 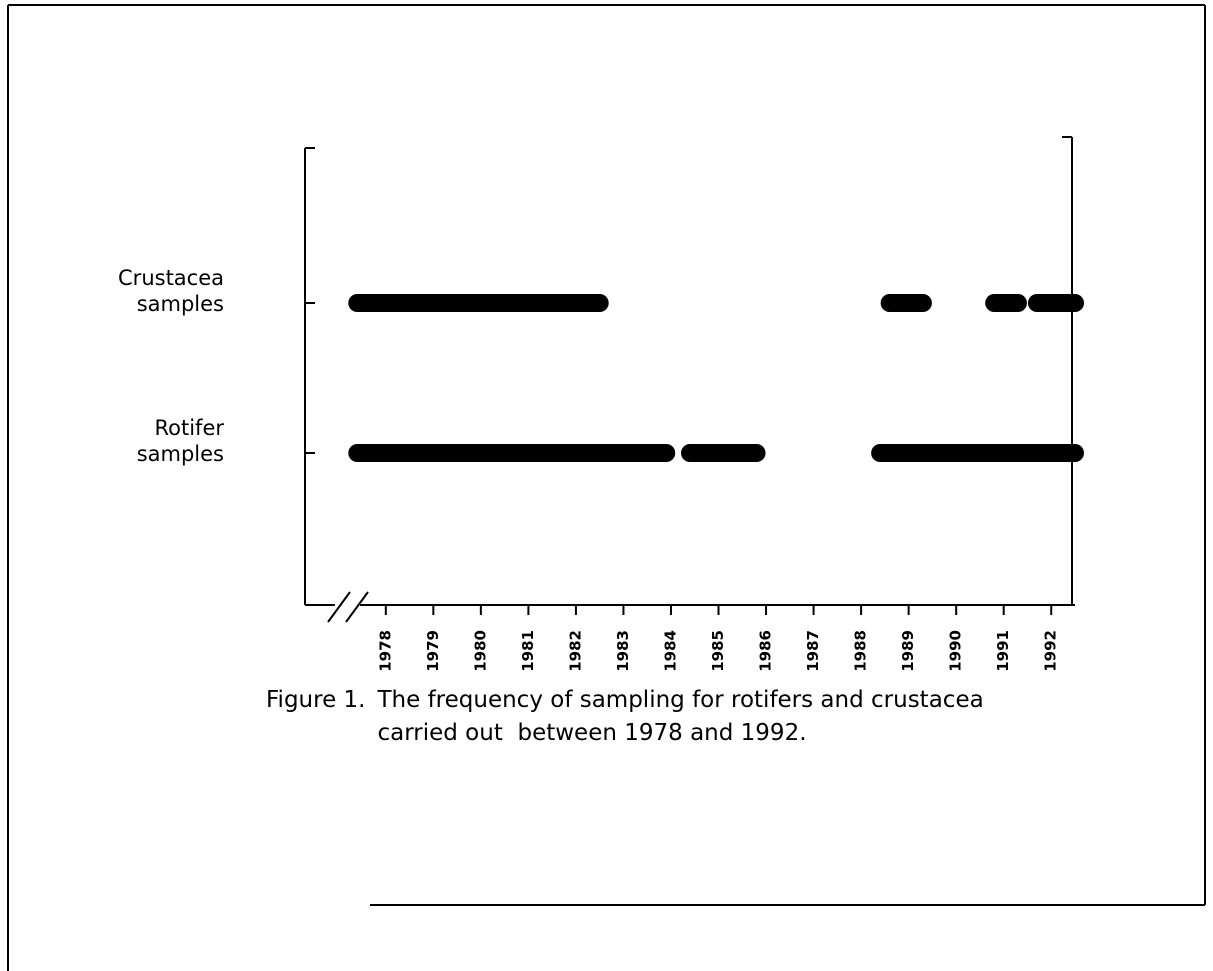 I want to click on x-tick-label: 1984, so click(x=670, y=651).